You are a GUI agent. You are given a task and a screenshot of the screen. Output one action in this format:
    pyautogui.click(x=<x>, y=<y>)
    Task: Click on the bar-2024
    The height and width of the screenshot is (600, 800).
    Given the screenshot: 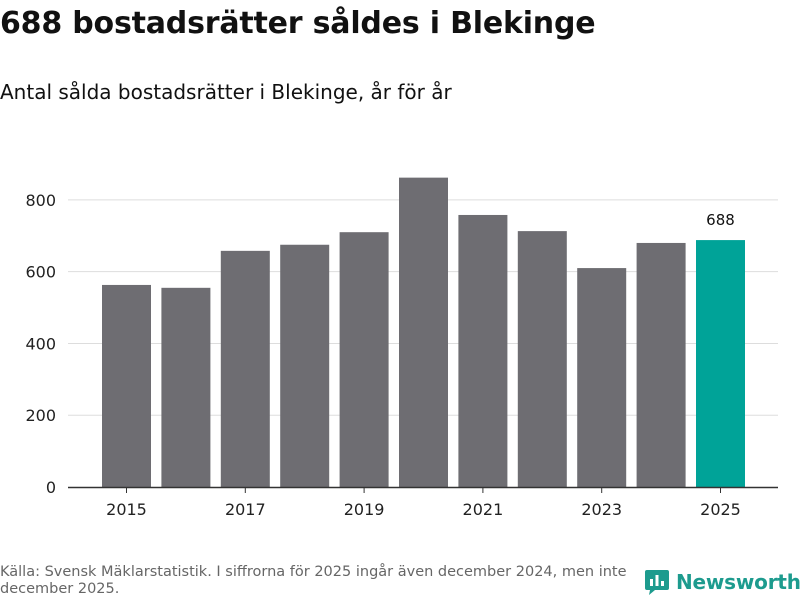 What is the action you would take?
    pyautogui.click(x=661, y=364)
    